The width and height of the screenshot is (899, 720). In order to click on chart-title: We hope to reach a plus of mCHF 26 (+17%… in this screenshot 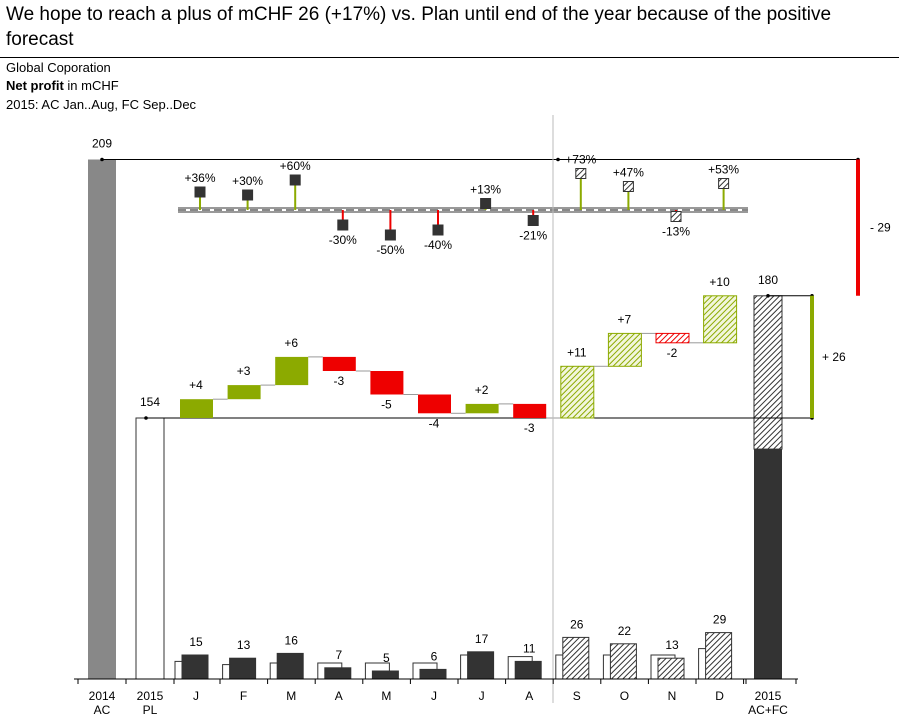, I will do `click(419, 27)`.